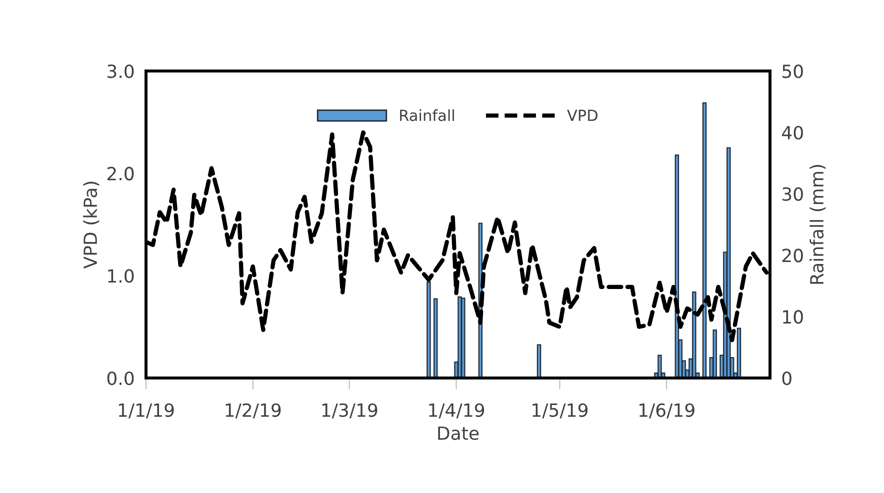 The width and height of the screenshot is (884, 493). I want to click on y2-tick-label: 20, so click(792, 255).